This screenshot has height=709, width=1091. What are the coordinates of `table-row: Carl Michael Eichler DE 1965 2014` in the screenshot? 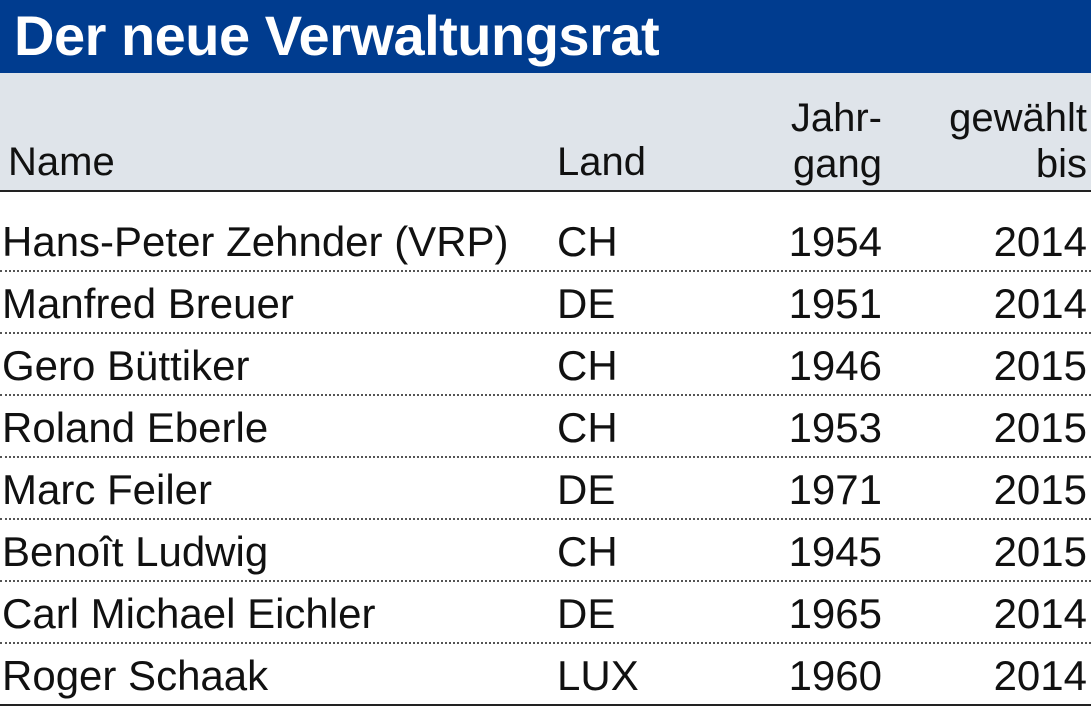 It's located at (545, 613).